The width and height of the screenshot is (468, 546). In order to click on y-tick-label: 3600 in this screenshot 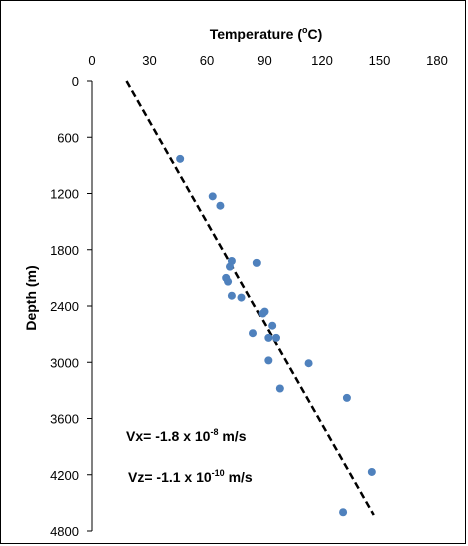, I will do `click(64, 419)`.